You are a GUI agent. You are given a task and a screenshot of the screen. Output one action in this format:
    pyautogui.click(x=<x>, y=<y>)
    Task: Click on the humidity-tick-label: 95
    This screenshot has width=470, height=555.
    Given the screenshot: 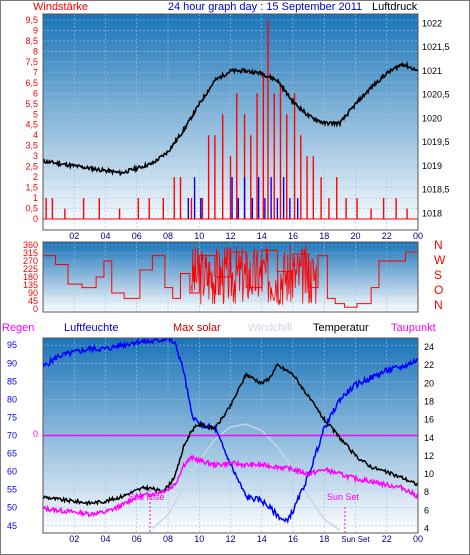 What is the action you would take?
    pyautogui.click(x=12, y=345)
    